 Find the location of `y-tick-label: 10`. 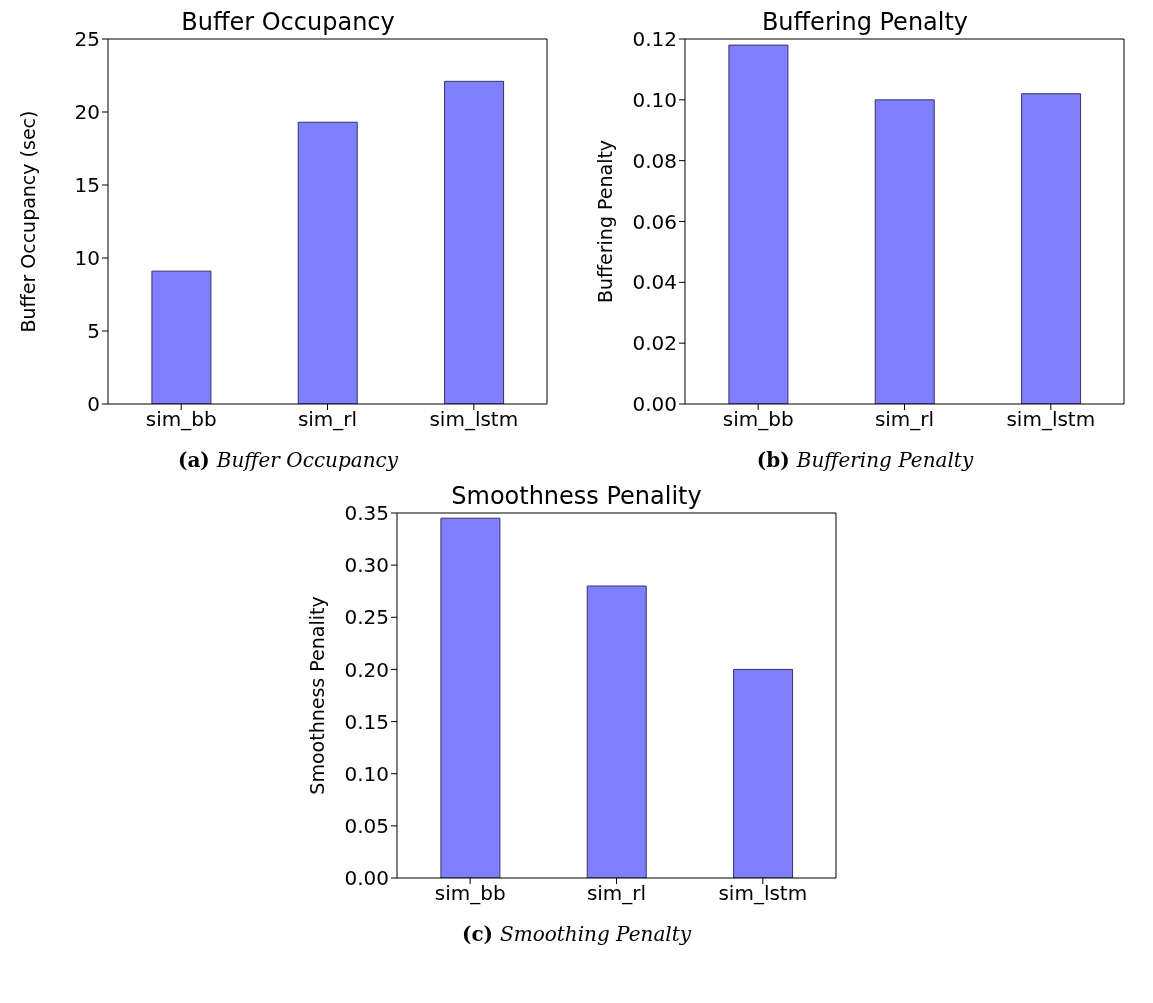

y-tick-label: 10 is located at coordinates (87, 258).